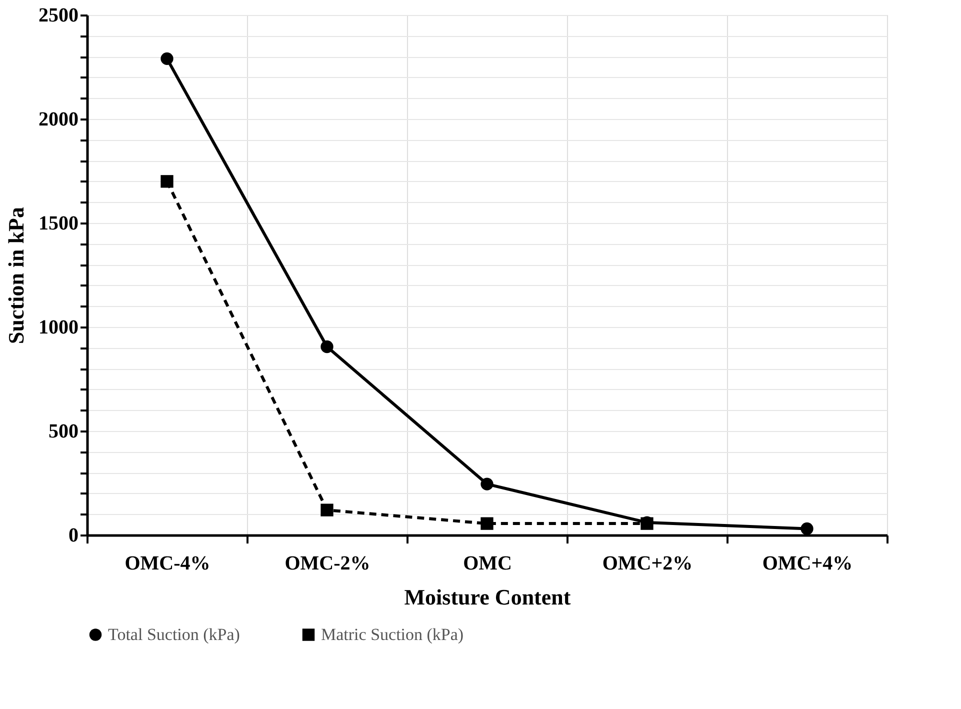 The height and width of the screenshot is (709, 961). I want to click on y-tick-label: 2500, so click(58, 15).